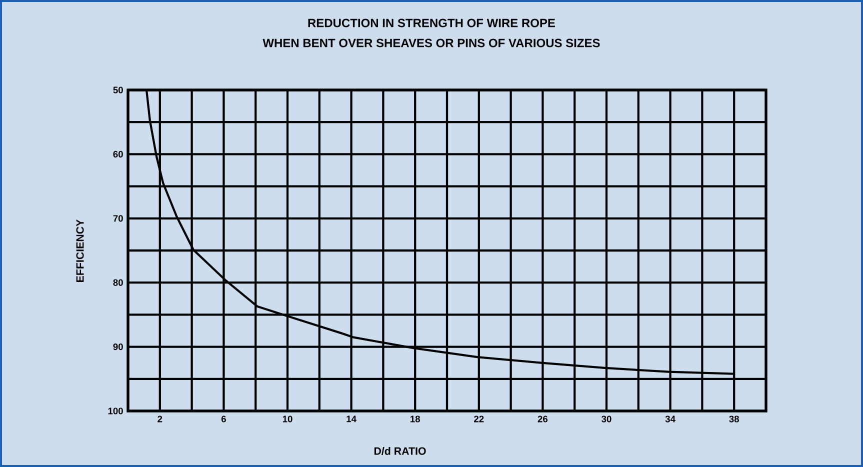  Describe the element at coordinates (118, 90) in the screenshot. I see `y-tick-label: 50` at that location.